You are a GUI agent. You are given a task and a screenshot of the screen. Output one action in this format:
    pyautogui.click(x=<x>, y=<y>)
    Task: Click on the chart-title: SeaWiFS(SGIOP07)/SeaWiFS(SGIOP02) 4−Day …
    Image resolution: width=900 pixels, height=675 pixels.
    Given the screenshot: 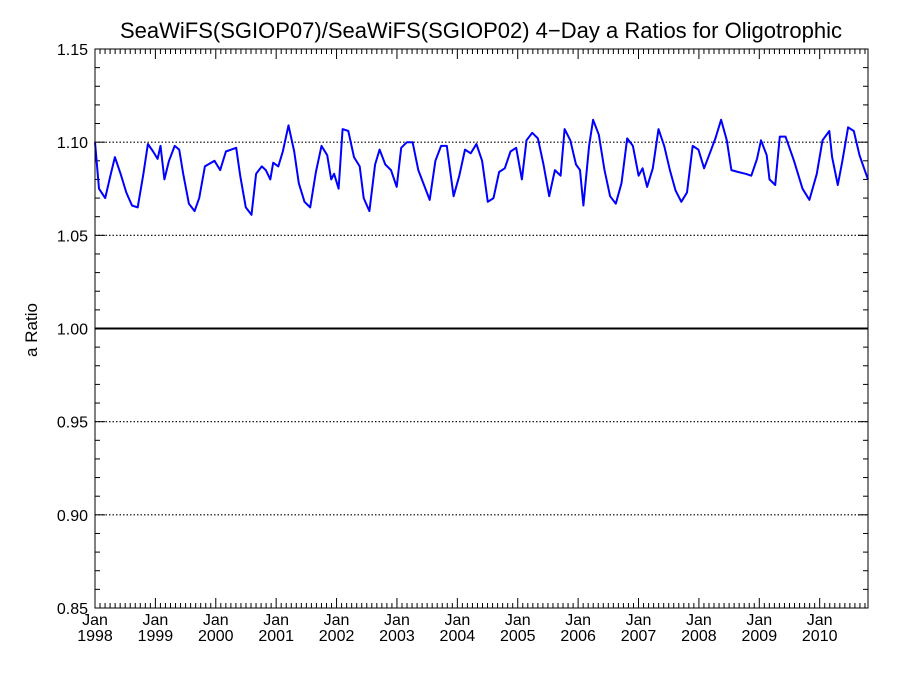 What is the action you would take?
    pyautogui.click(x=481, y=30)
    